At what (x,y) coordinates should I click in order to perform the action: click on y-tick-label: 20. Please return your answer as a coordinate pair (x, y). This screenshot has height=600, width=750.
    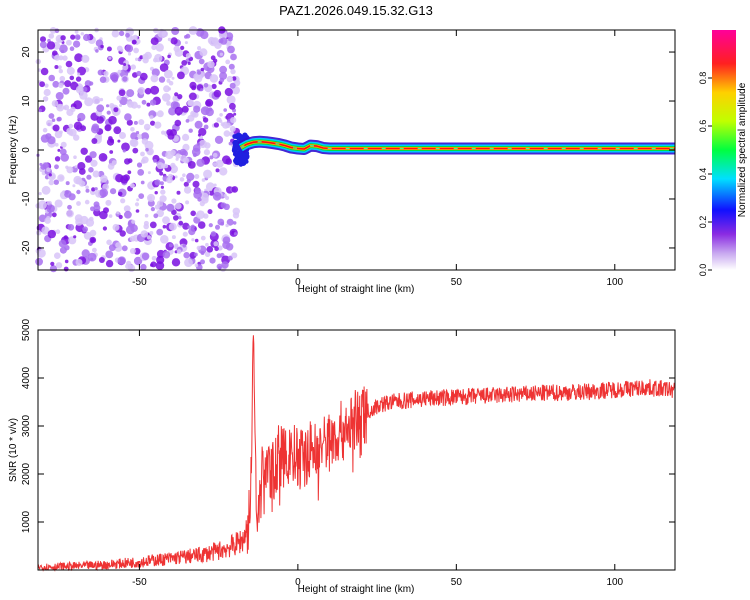
    Looking at the image, I should click on (26, 52).